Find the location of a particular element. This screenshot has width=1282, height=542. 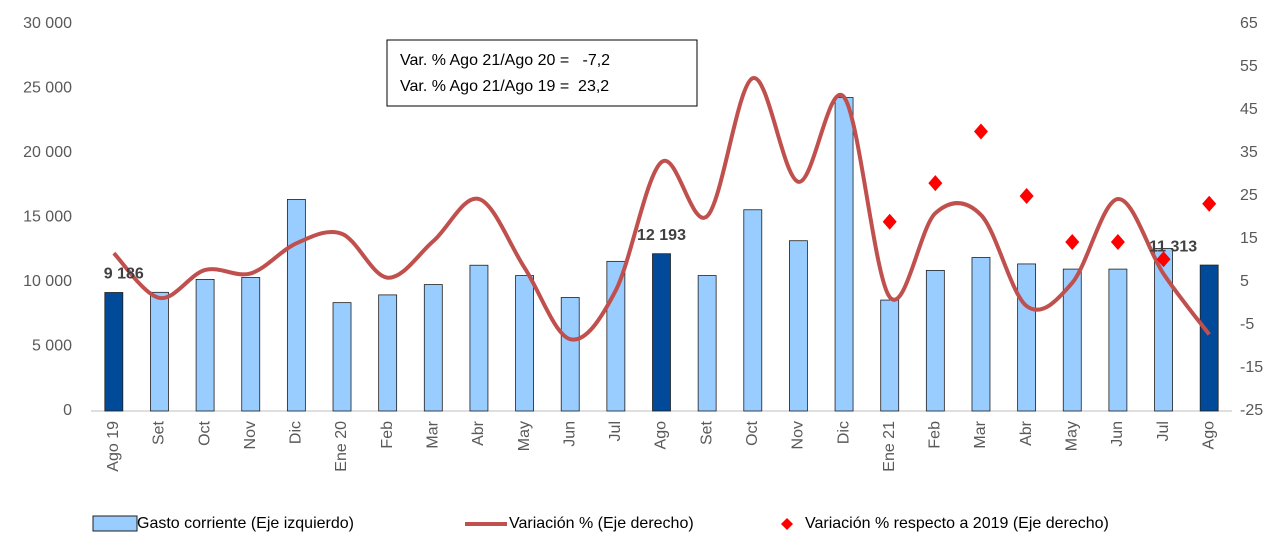

y-tick-label: 10 000 is located at coordinates (47, 281).